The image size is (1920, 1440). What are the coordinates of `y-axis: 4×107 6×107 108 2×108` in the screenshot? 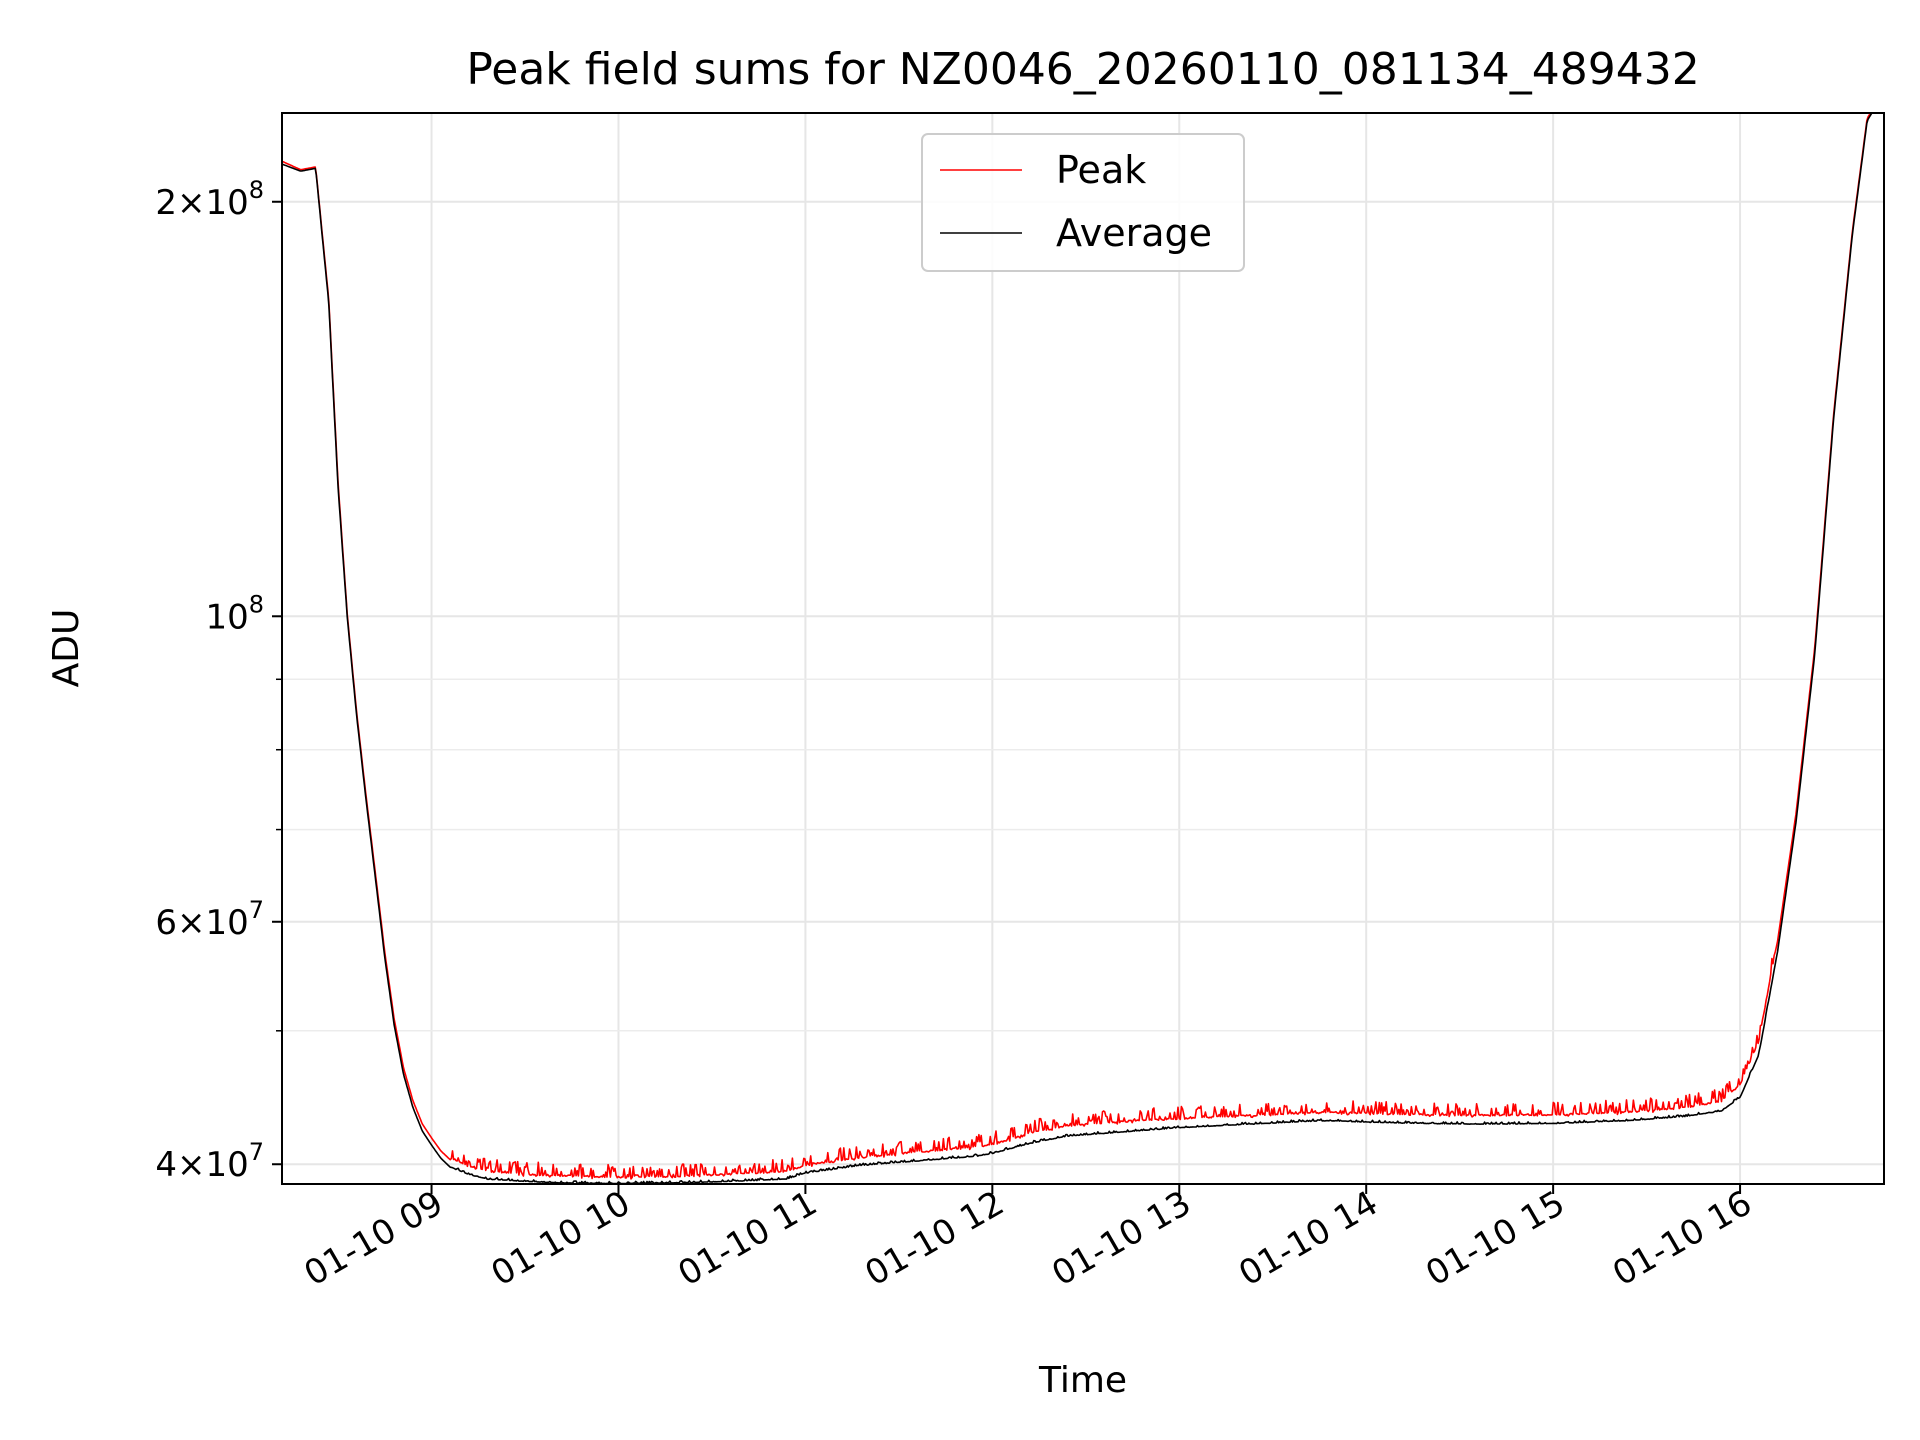 It's located at (218, 680).